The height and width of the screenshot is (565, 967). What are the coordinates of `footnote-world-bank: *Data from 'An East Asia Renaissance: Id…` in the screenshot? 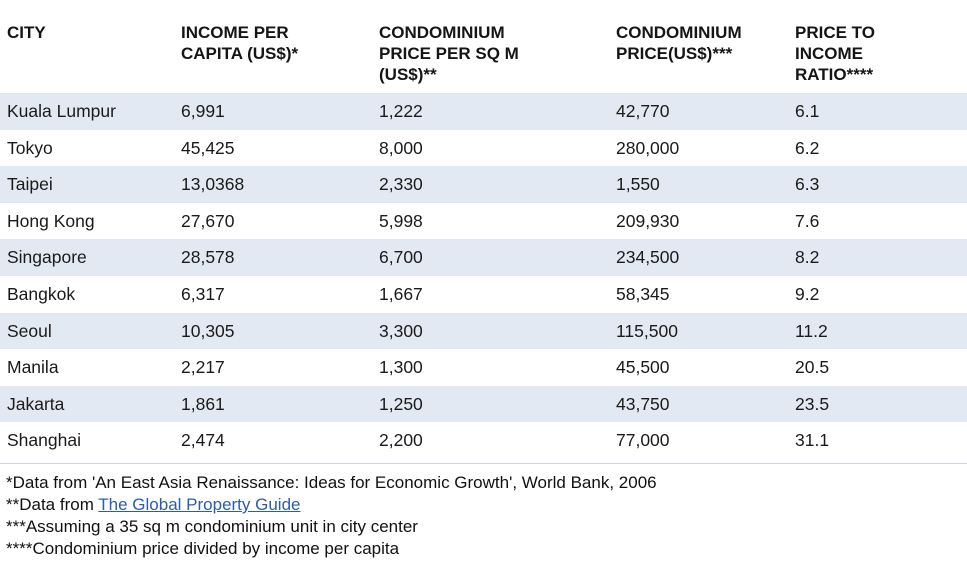 It's located at (331, 482).